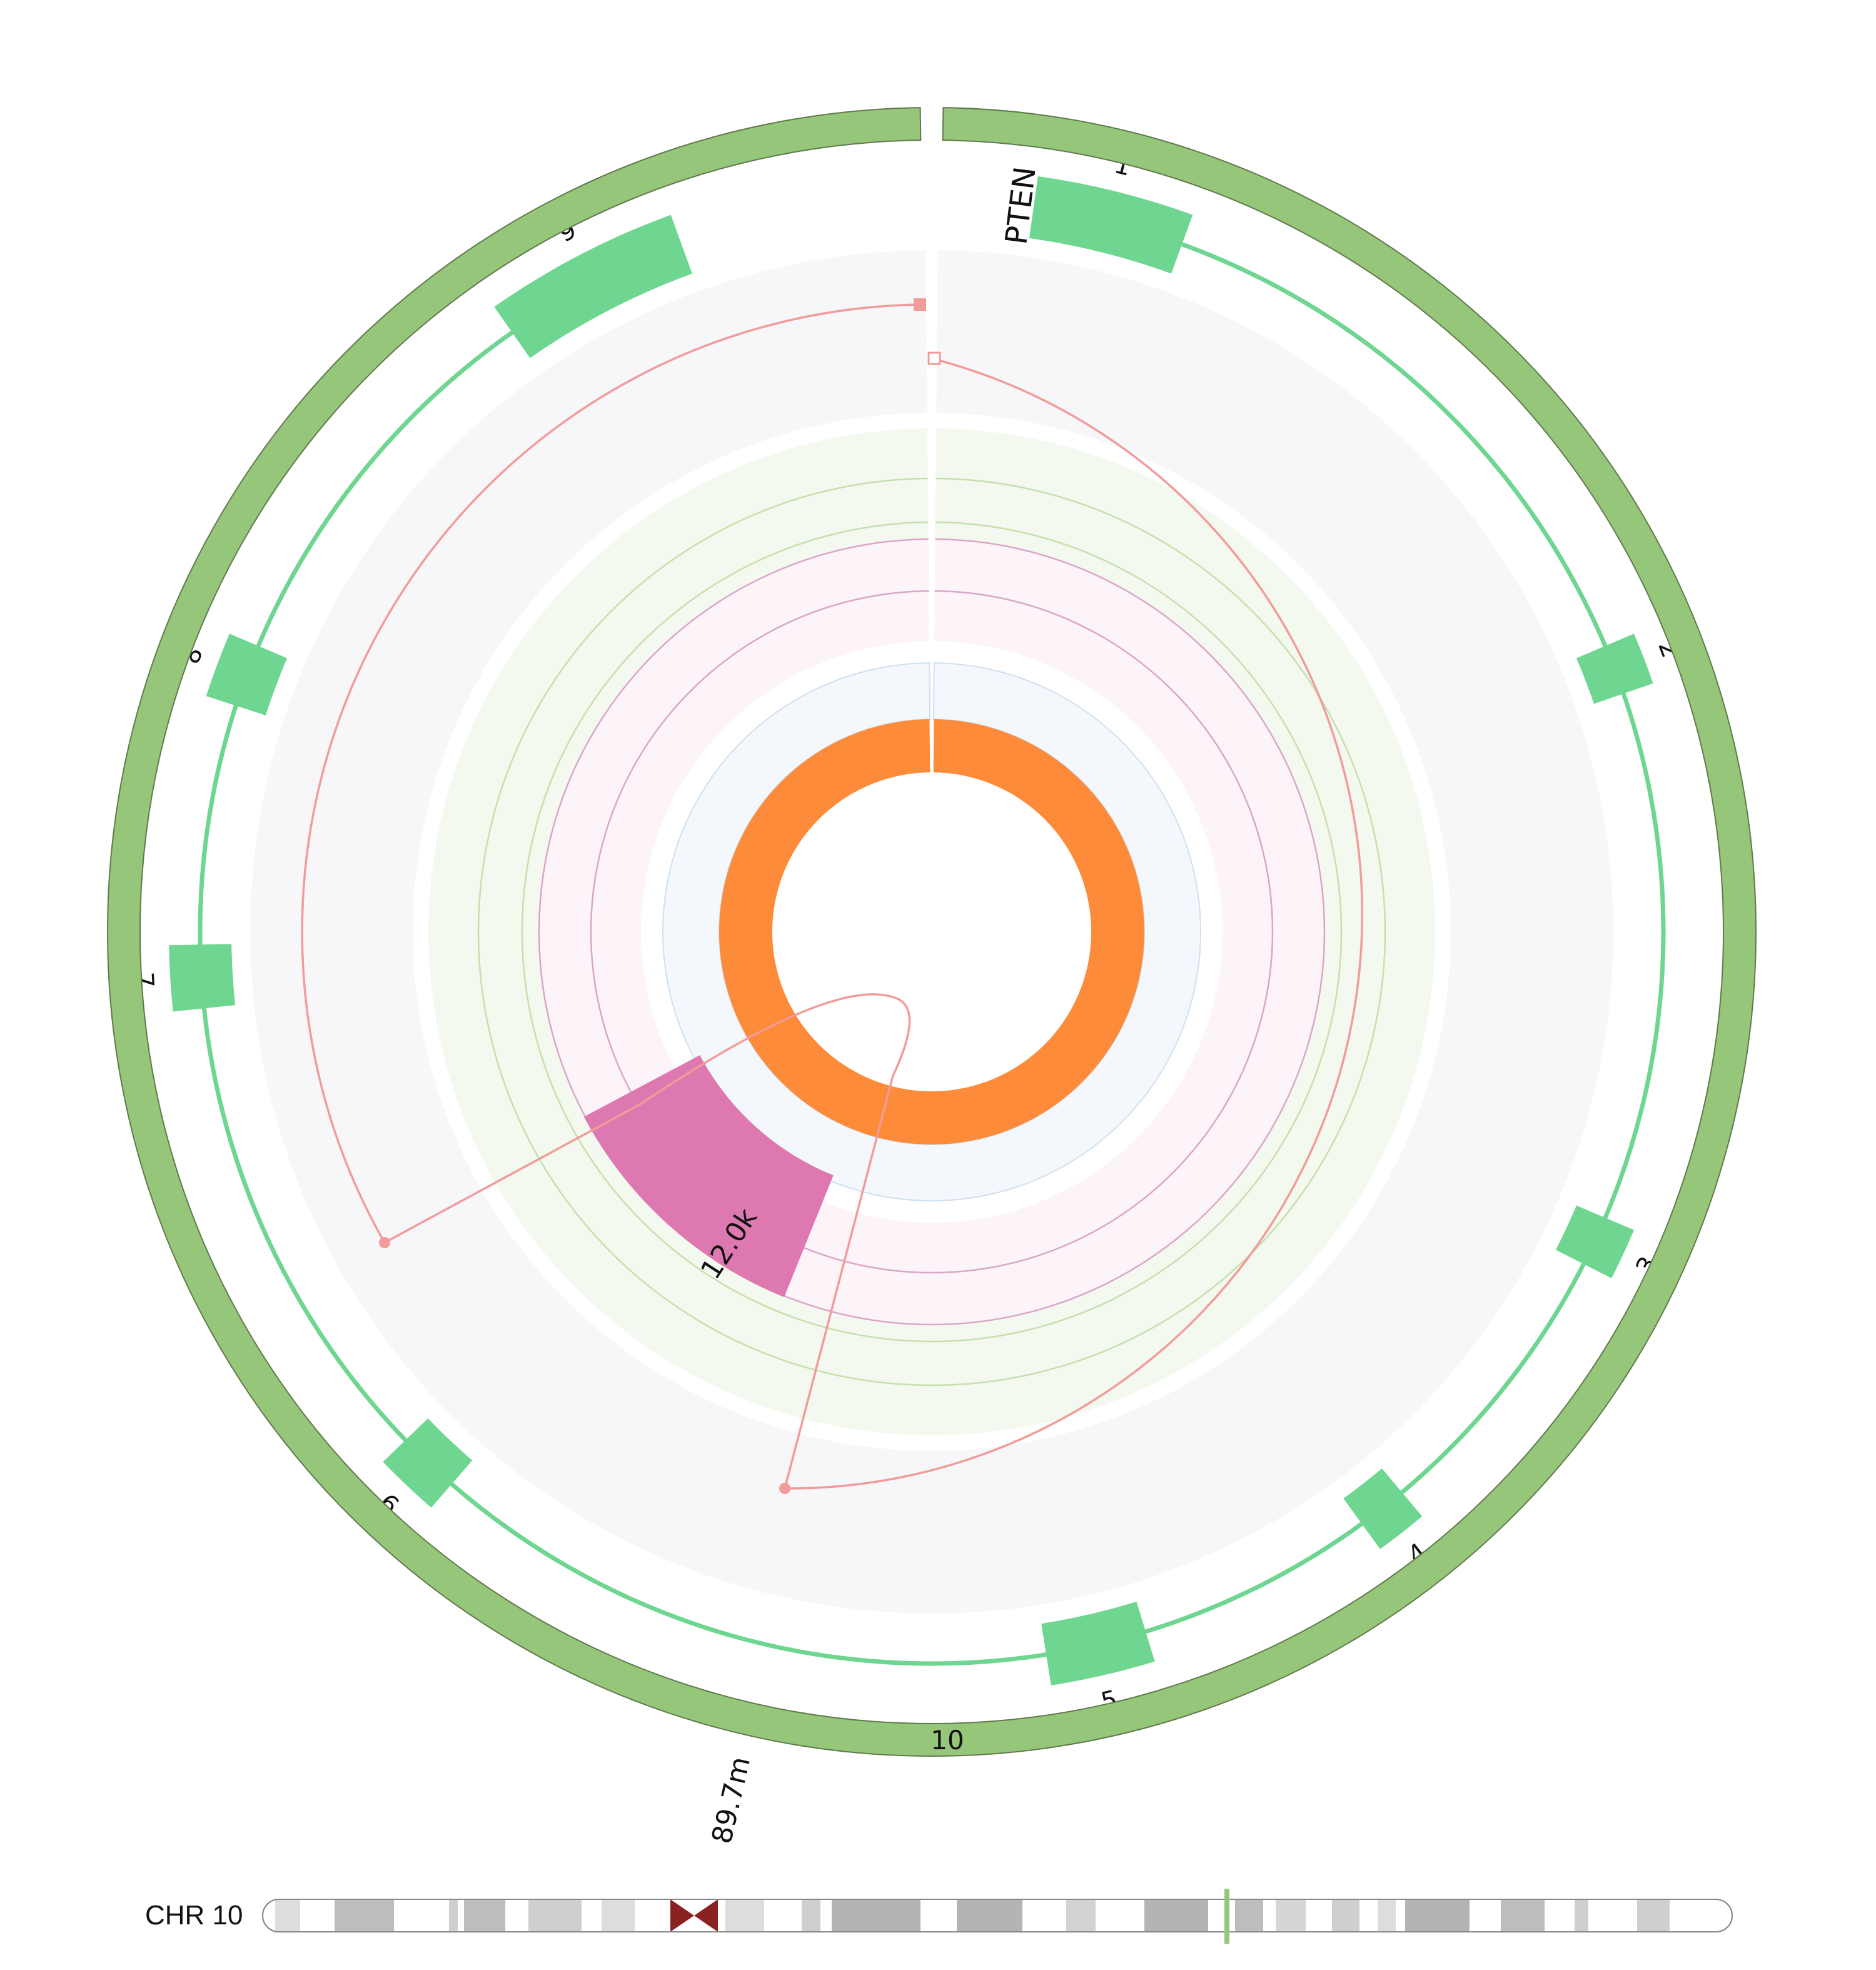 This screenshot has width=1876, height=1970. I want to click on sv-marker-open, so click(934, 358).